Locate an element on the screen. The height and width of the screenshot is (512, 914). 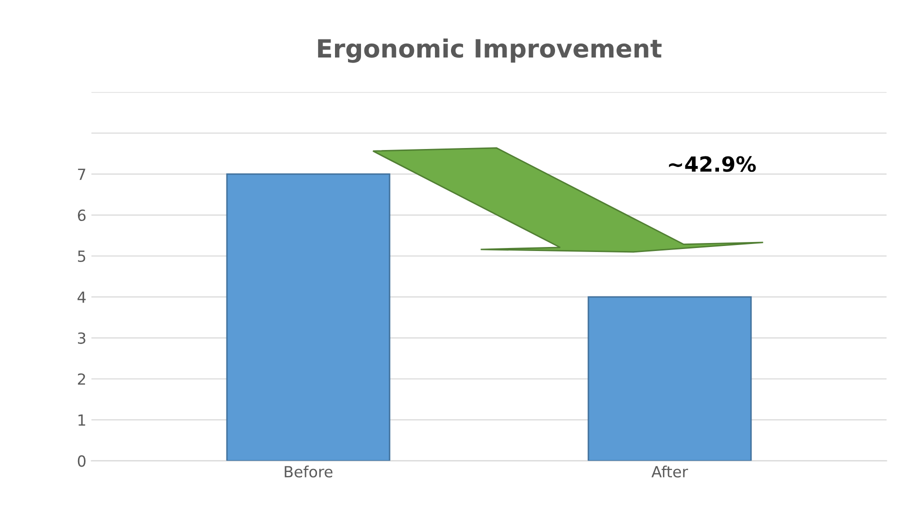
x-tick-label: After is located at coordinates (669, 472).